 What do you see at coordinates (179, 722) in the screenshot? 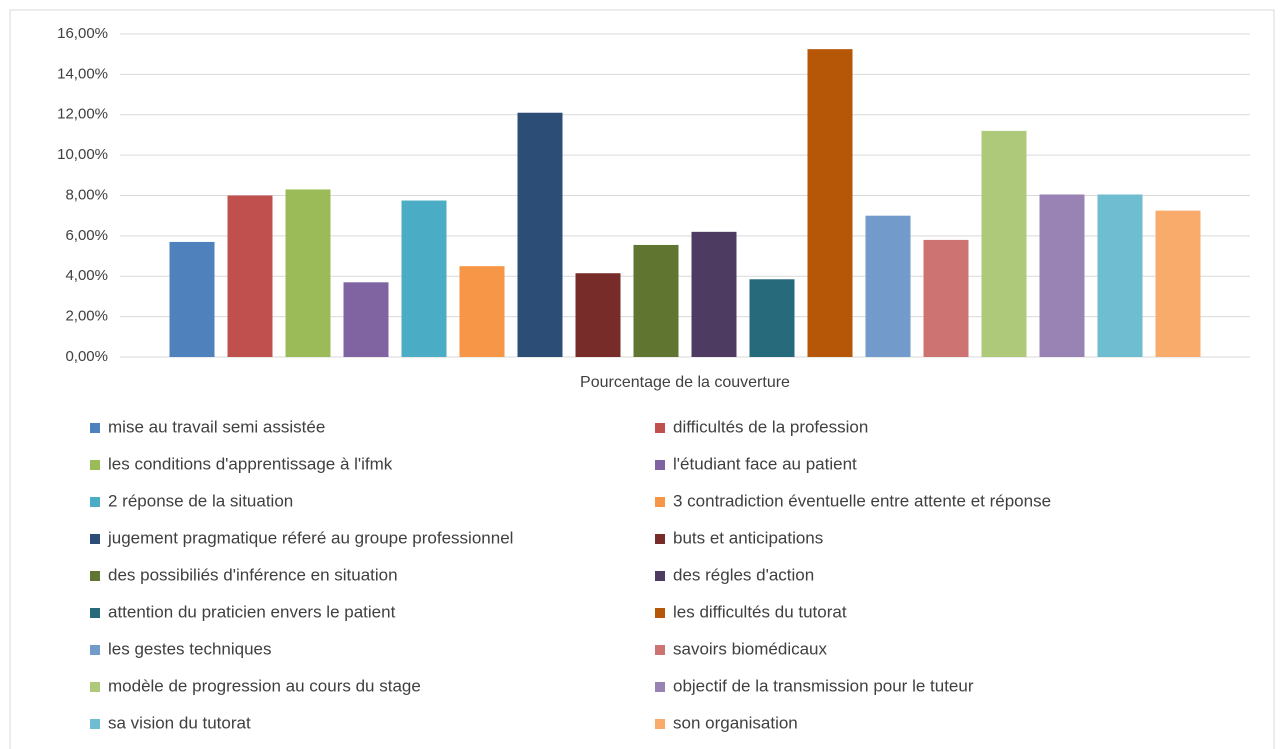
I see `legend-label: sa vision du tutorat` at bounding box center [179, 722].